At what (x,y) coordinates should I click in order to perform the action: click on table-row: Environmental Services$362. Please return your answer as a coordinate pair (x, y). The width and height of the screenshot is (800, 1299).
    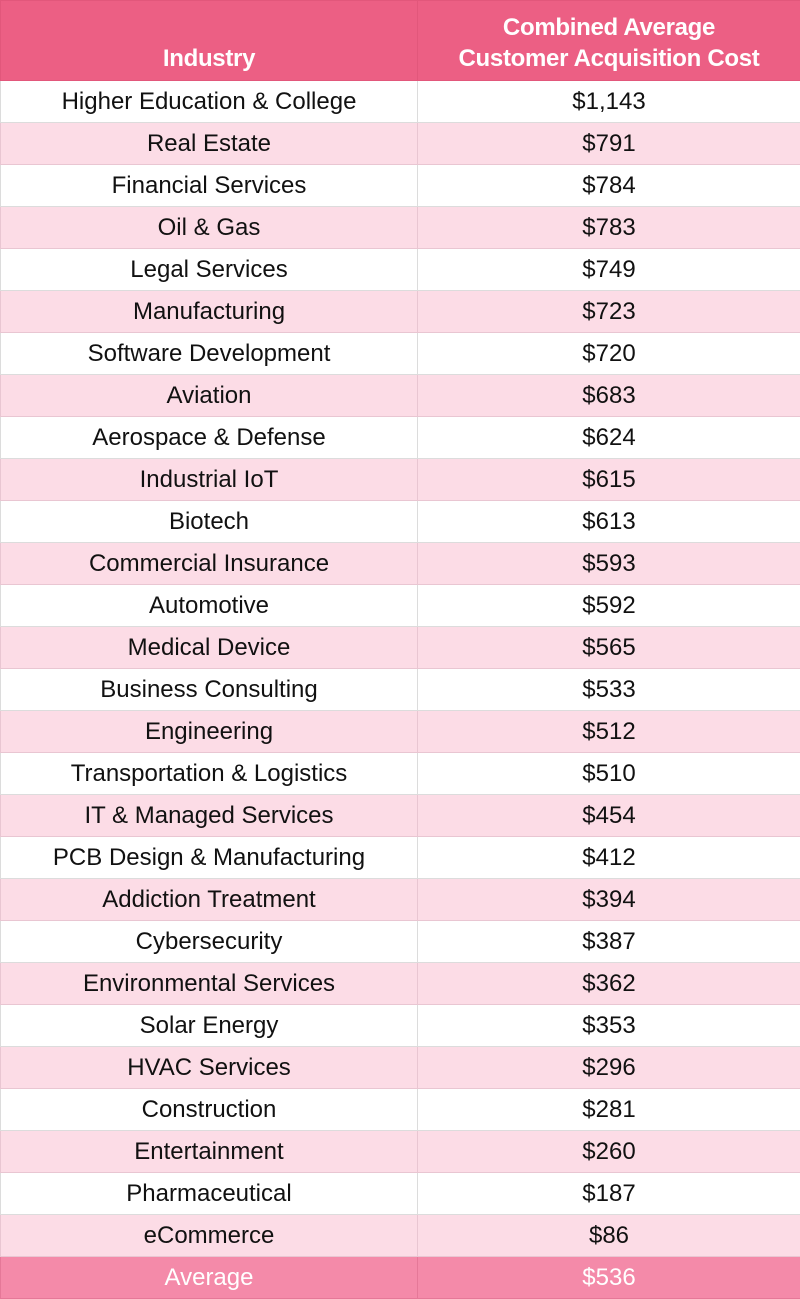
    Looking at the image, I should click on (400, 984).